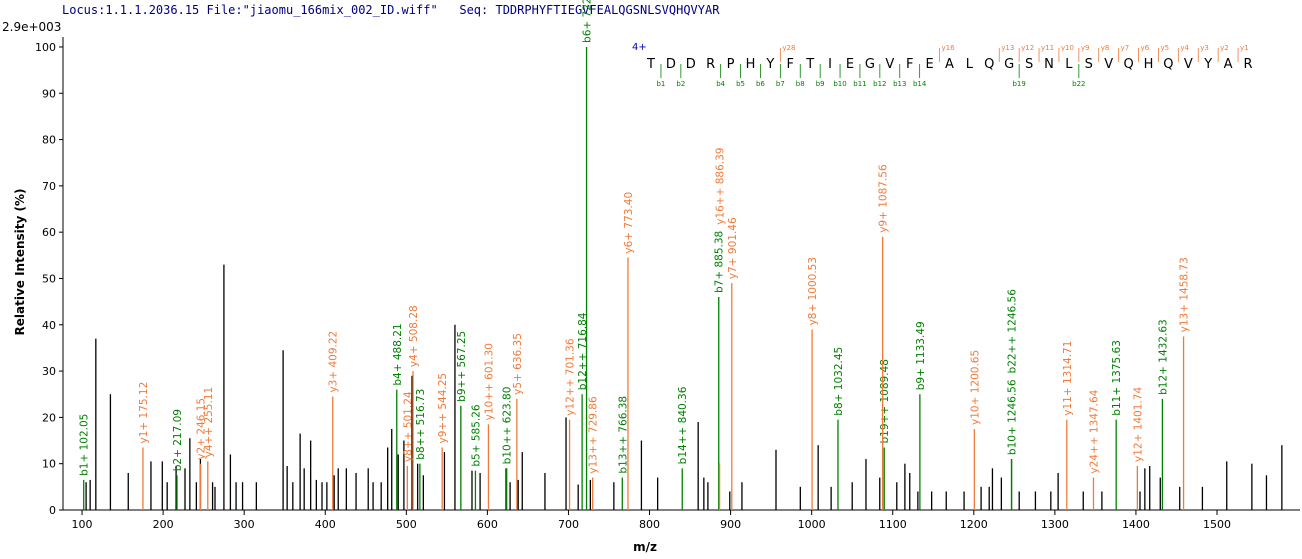 This screenshot has height=559, width=1302. I want to click on peak-label: y8++ 501.24, so click(408, 426).